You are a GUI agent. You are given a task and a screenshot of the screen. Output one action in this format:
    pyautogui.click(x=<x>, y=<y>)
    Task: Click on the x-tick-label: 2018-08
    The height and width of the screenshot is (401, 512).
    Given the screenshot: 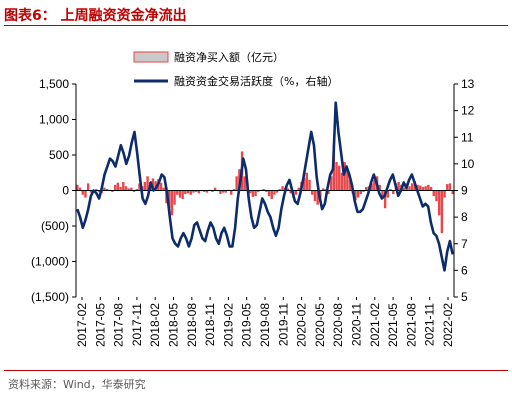 What is the action you would take?
    pyautogui.click(x=192, y=325)
    